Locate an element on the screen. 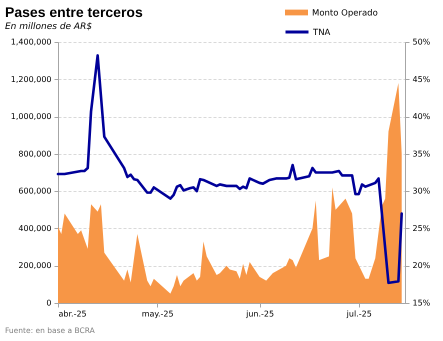 The image size is (443, 341). y2-tick-label: 30% is located at coordinates (421, 191).